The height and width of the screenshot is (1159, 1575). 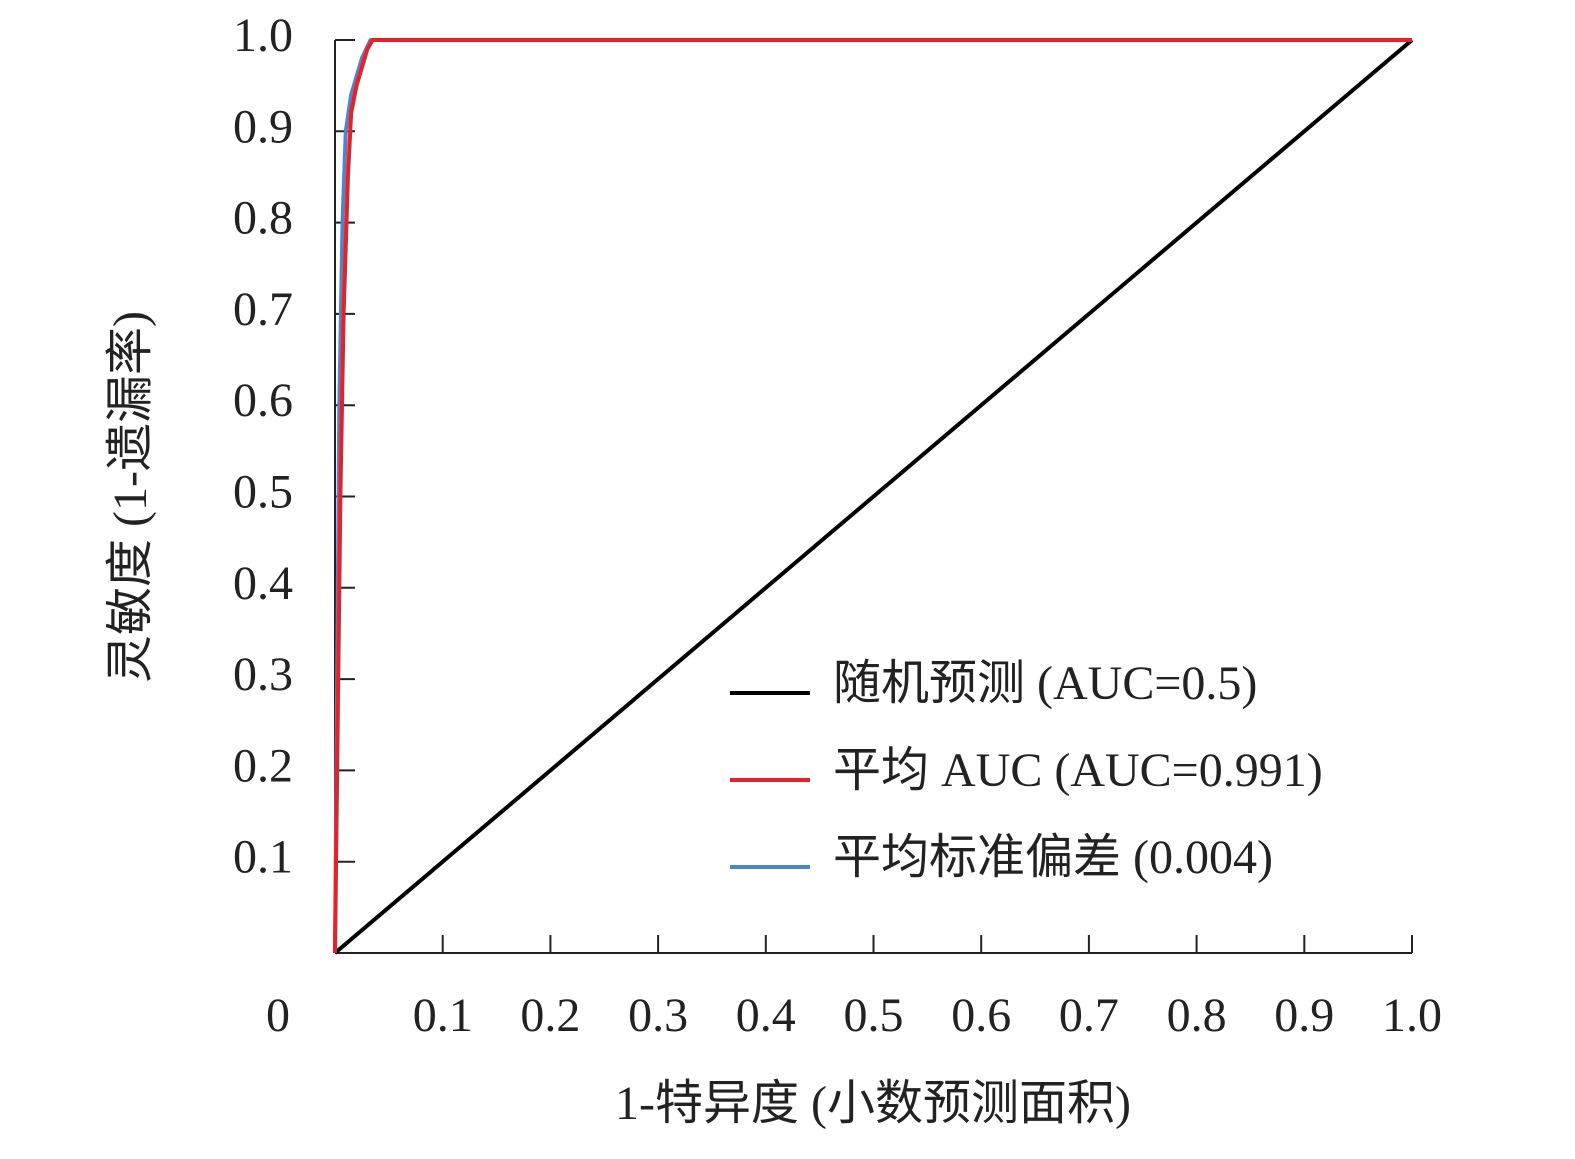 I want to click on x-tick-label: 0.6, so click(x=981, y=1015).